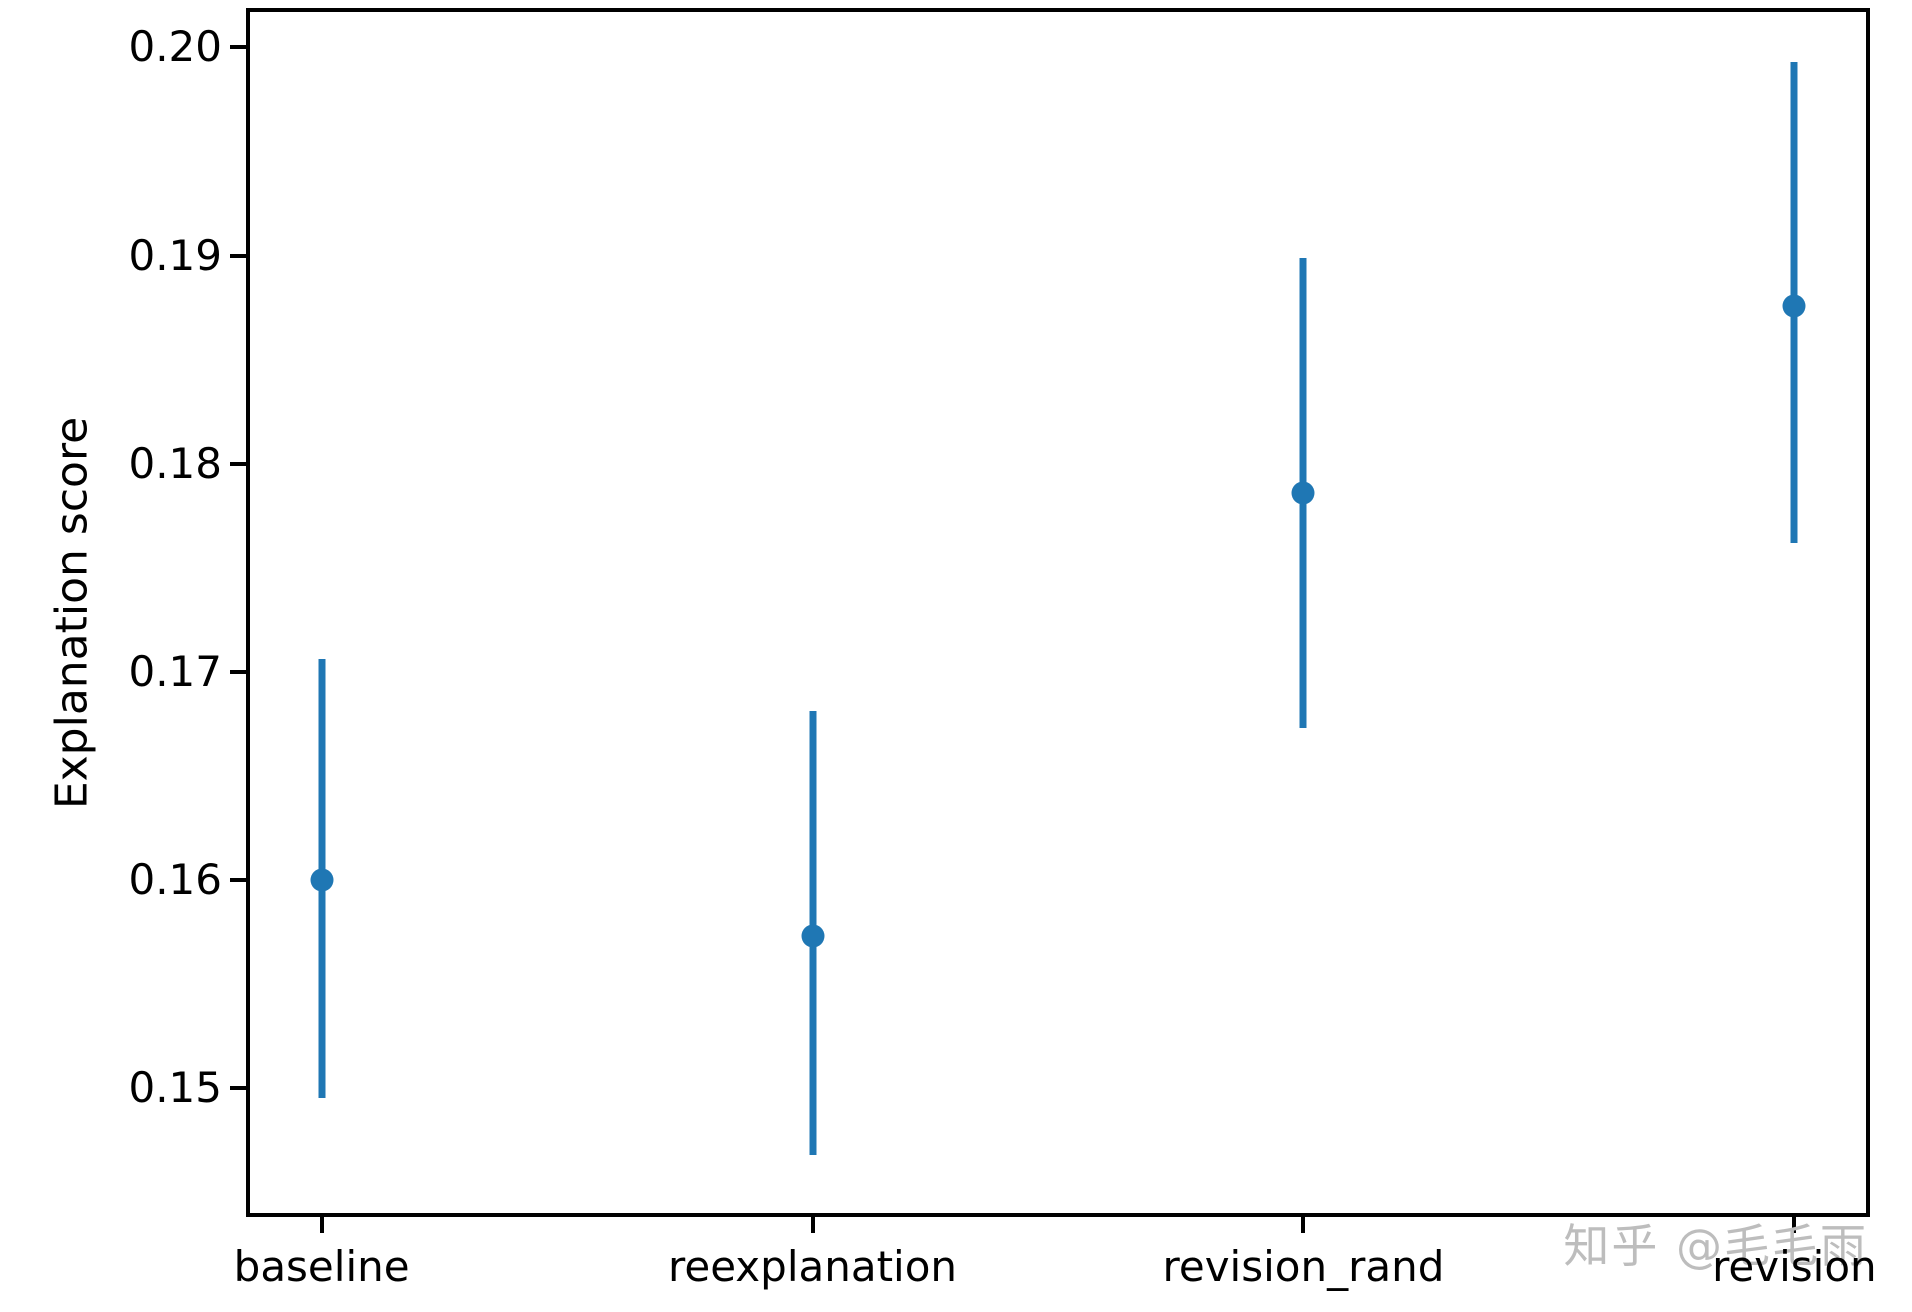 The image size is (1912, 1312). I want to click on y-tick-label: 0.15, so click(175, 1088).